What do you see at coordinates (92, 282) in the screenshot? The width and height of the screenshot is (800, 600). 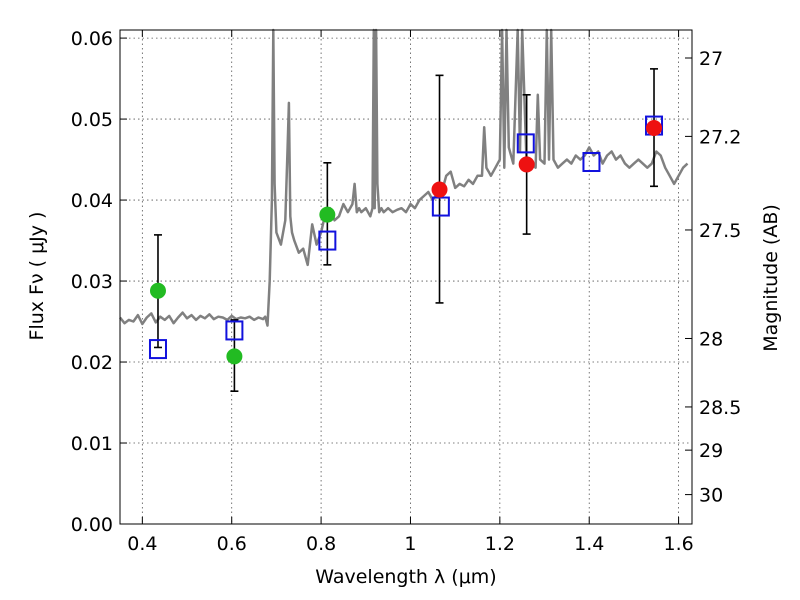 I see `y-tick-label: 0.03` at bounding box center [92, 282].